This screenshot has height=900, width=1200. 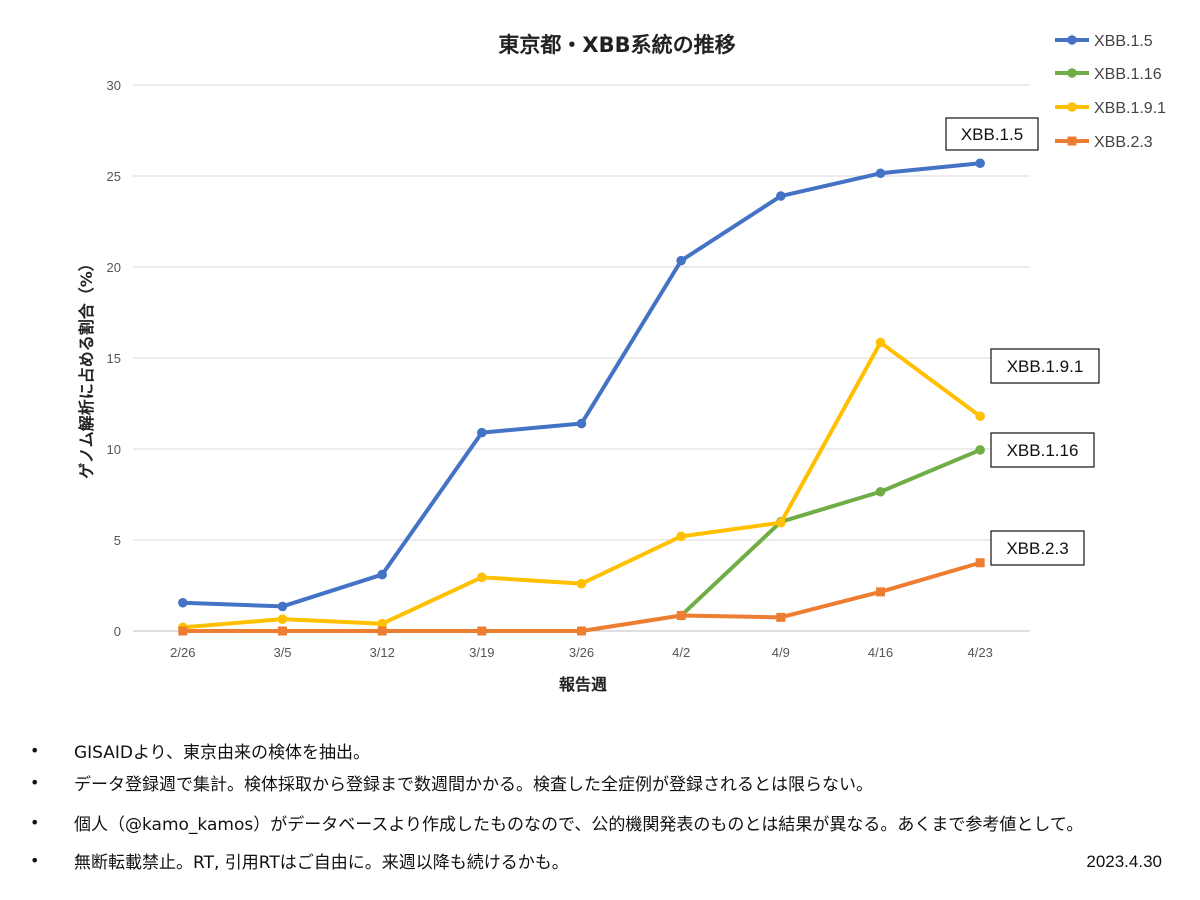 I want to click on y-tick-label: 5, so click(x=117, y=540).